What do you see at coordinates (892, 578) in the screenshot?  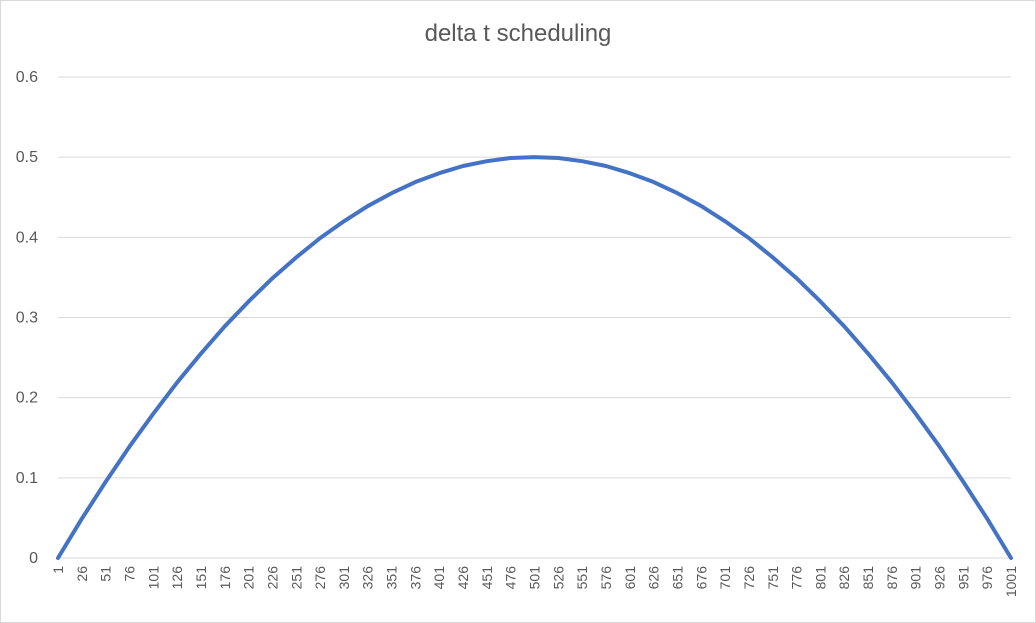 I see `x-tick-label: 876` at bounding box center [892, 578].